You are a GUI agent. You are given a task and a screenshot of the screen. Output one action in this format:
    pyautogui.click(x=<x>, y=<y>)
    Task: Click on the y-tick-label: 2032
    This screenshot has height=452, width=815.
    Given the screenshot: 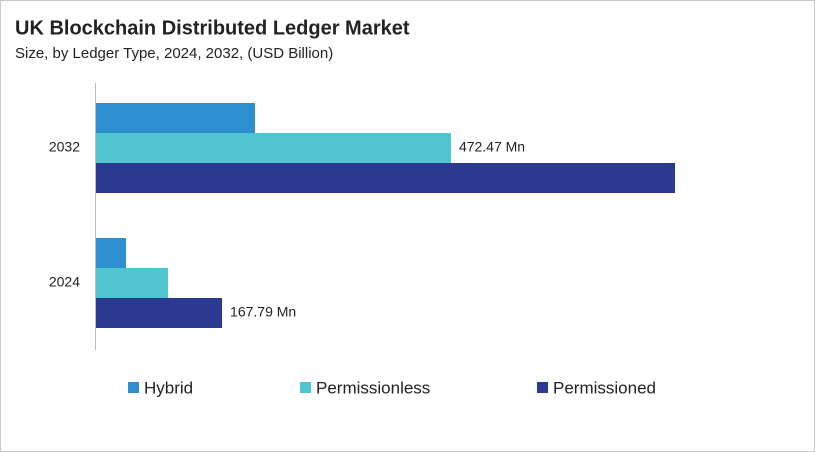 What is the action you would take?
    pyautogui.click(x=64, y=147)
    